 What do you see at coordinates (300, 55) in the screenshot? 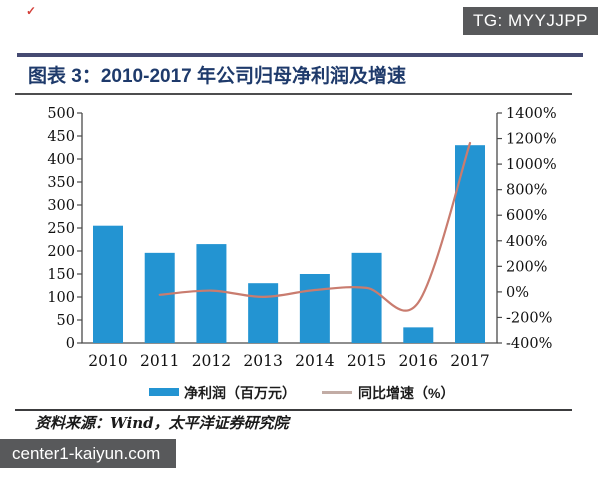
I see `header-rule-thick` at bounding box center [300, 55].